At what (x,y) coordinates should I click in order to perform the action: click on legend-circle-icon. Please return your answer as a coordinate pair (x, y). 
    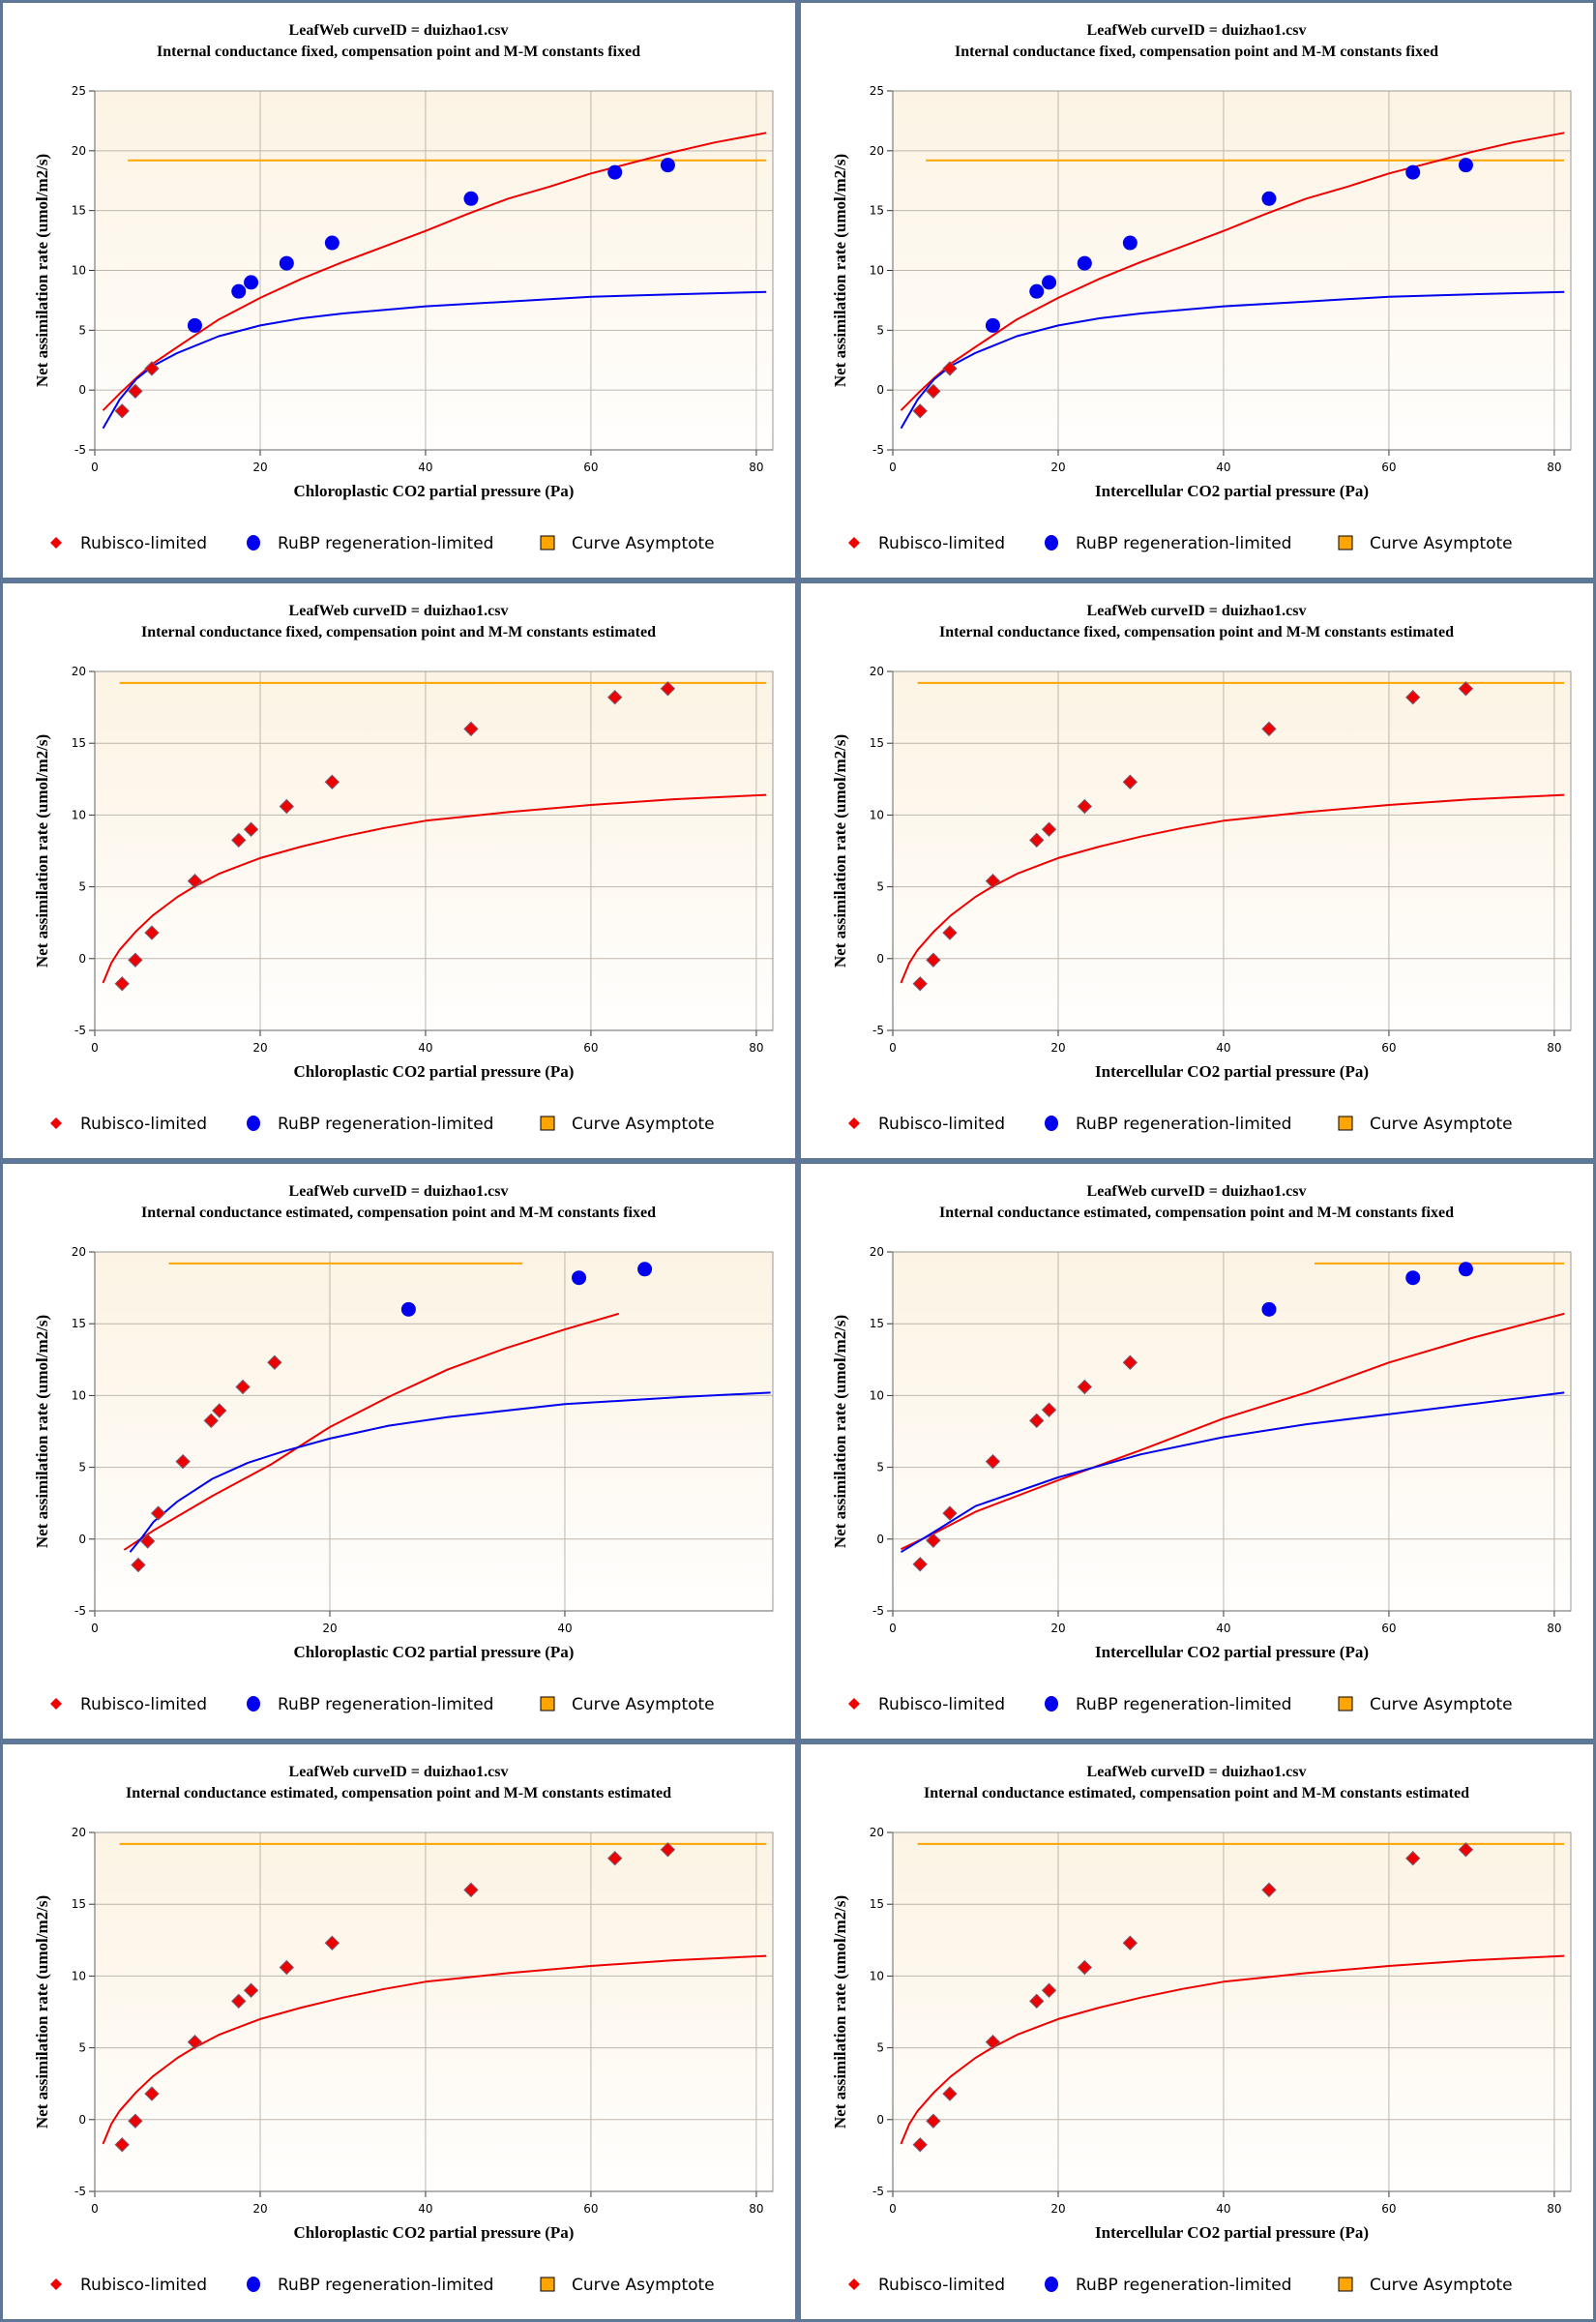
    Looking at the image, I should click on (1051, 1123).